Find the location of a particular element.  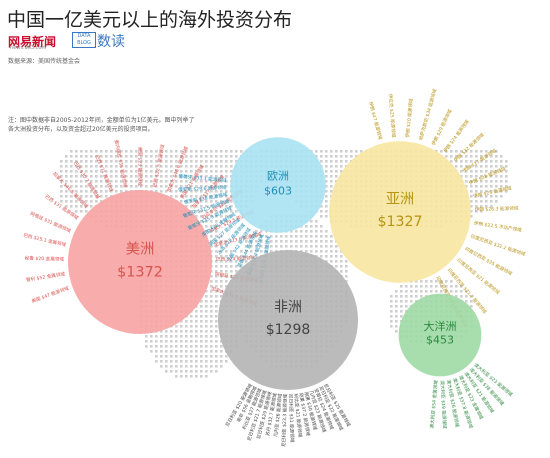

project-label: 伊拉克 $25 能源领域 is located at coordinates (392, 115).